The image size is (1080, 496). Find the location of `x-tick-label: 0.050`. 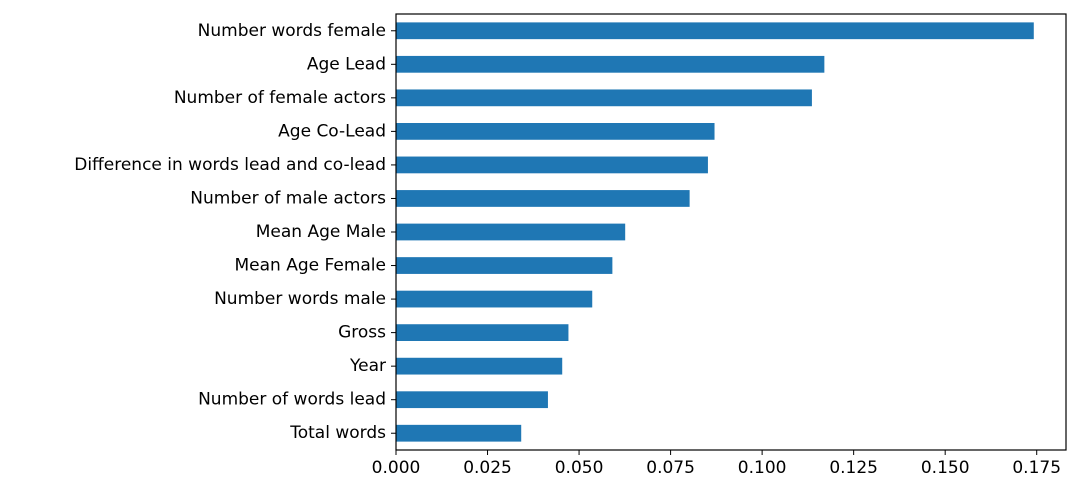

x-tick-label: 0.050 is located at coordinates (579, 468).